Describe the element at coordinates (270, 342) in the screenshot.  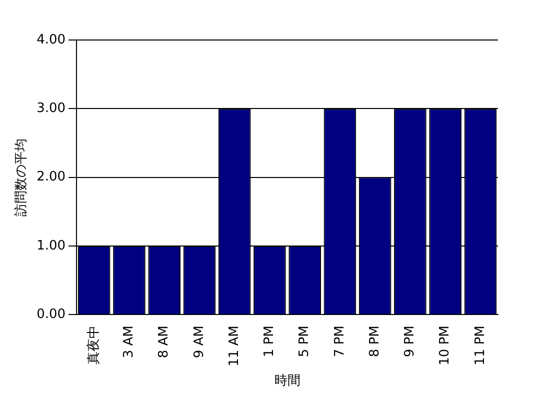
I see `x-tick-label: 1 PM` at that location.